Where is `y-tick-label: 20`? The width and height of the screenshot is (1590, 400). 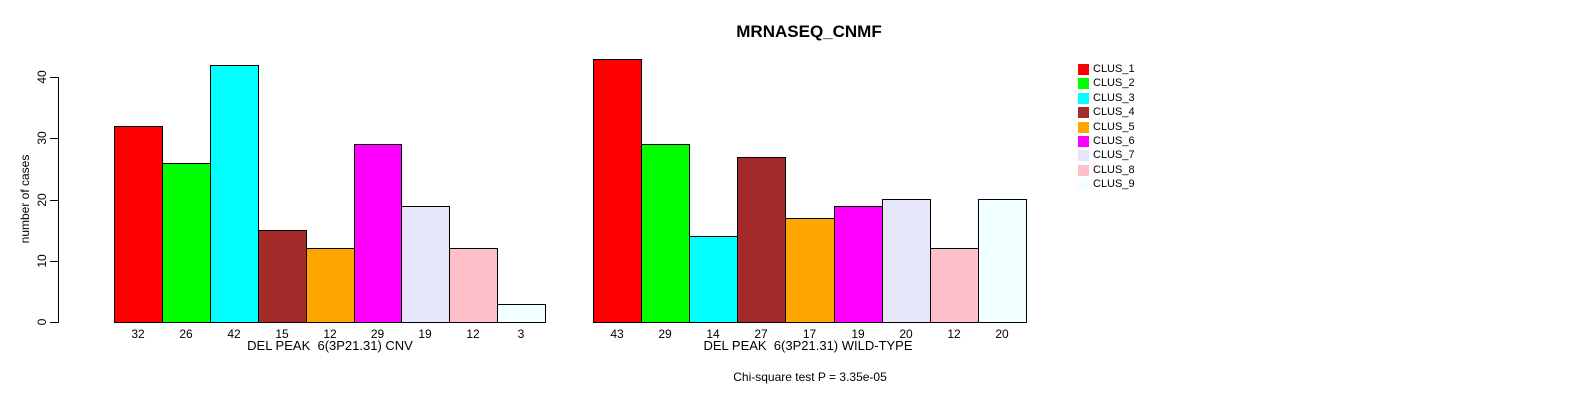
y-tick-label: 20 is located at coordinates (42, 200).